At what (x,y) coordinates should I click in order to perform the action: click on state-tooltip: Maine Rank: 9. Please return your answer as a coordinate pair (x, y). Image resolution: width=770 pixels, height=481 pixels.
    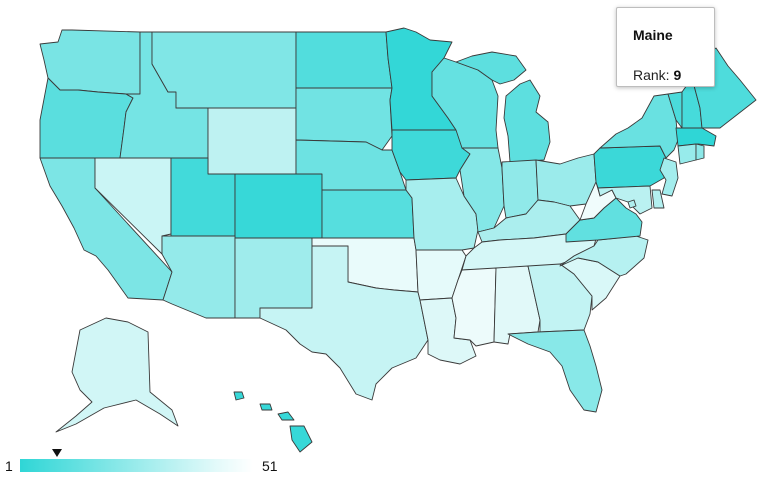
    Looking at the image, I should click on (665, 47).